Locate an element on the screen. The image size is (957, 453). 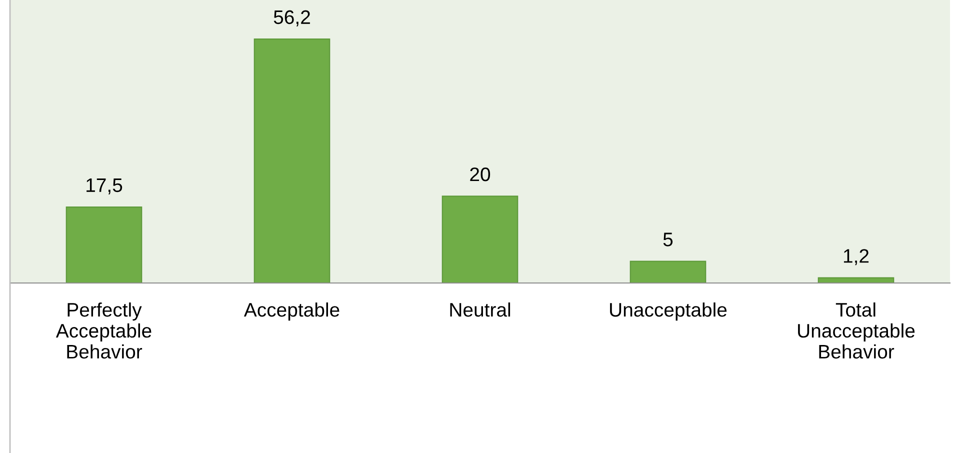
data-label: 17,5 is located at coordinates (104, 186).